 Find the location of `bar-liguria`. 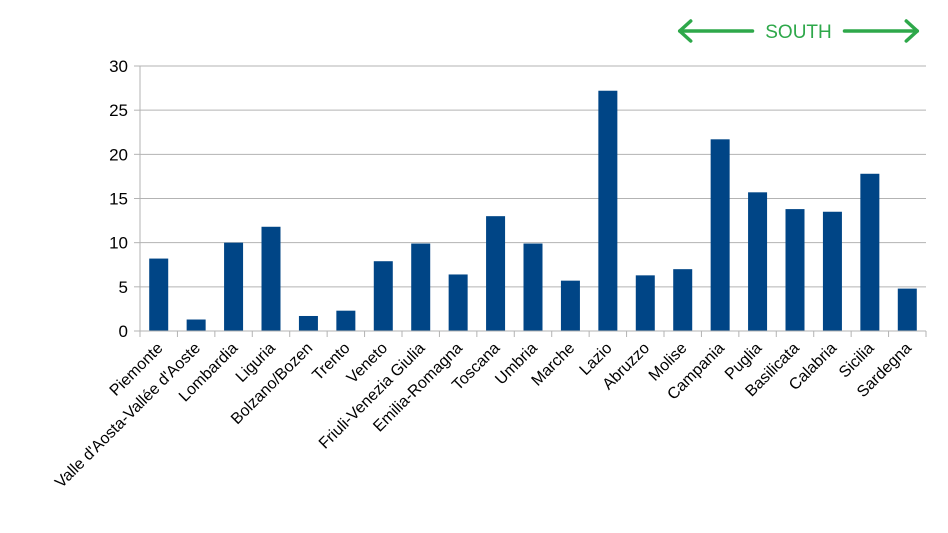

bar-liguria is located at coordinates (271, 278).